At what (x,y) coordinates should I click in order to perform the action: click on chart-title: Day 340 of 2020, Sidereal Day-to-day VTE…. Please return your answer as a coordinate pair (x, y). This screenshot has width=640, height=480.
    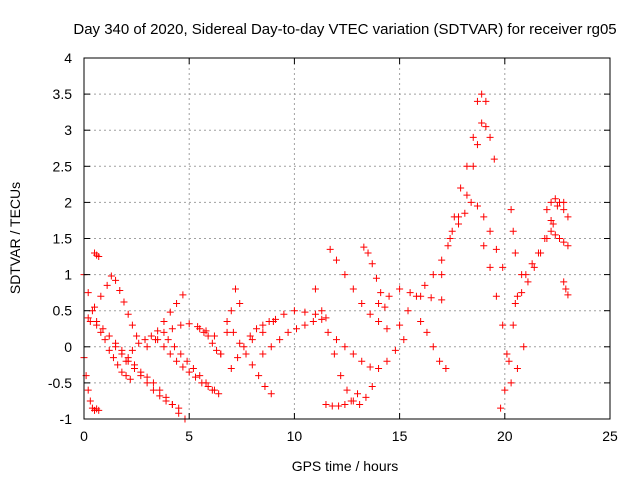
    Looking at the image, I should click on (344, 29).